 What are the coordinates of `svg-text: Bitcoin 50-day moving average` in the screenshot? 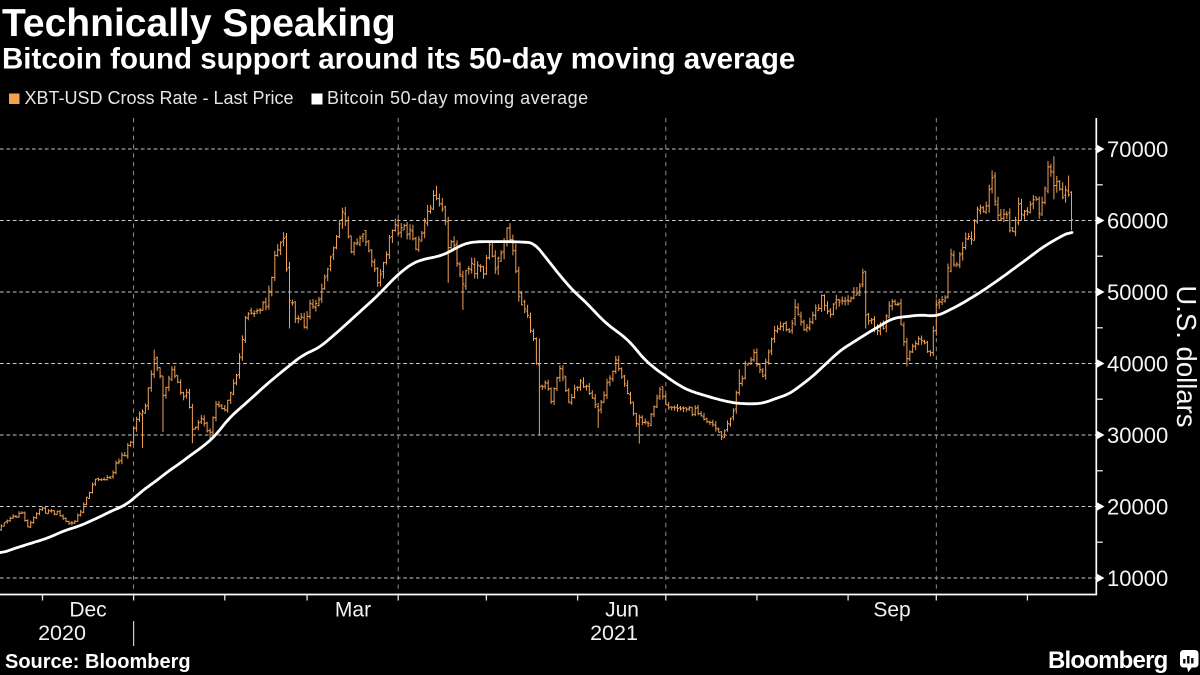 It's located at (458, 98).